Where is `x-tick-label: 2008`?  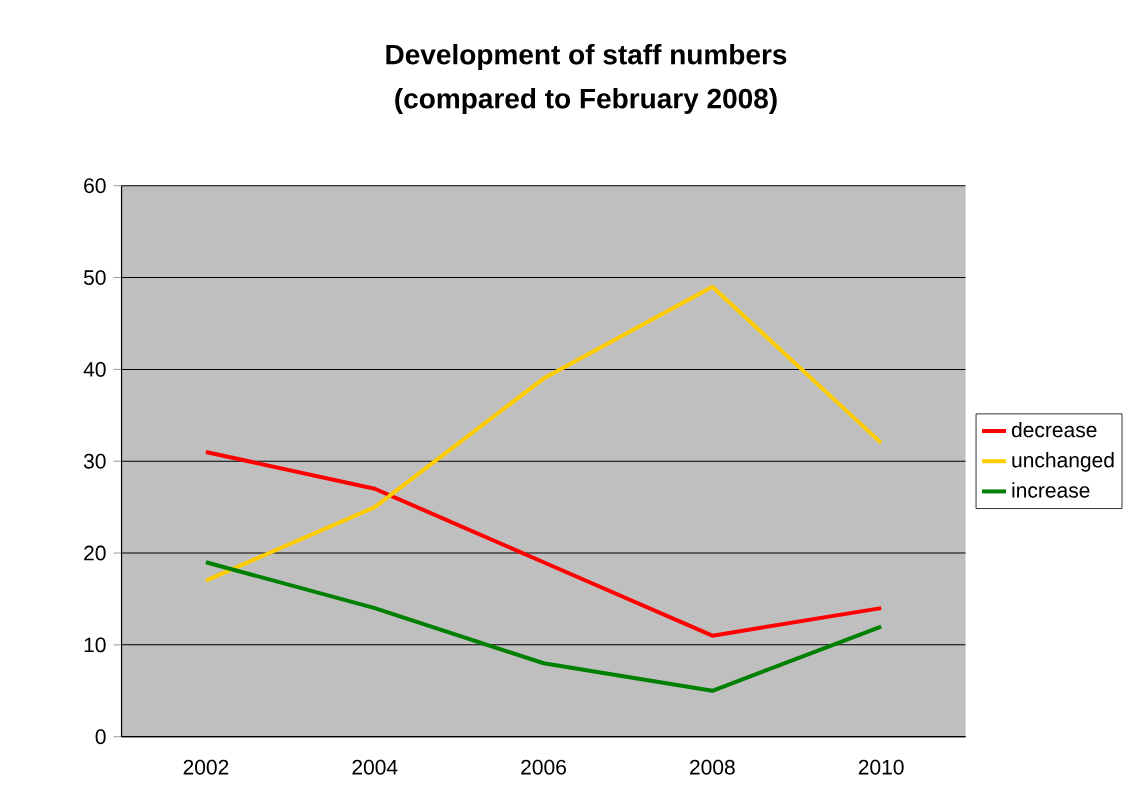
x-tick-label: 2008 is located at coordinates (712, 767).